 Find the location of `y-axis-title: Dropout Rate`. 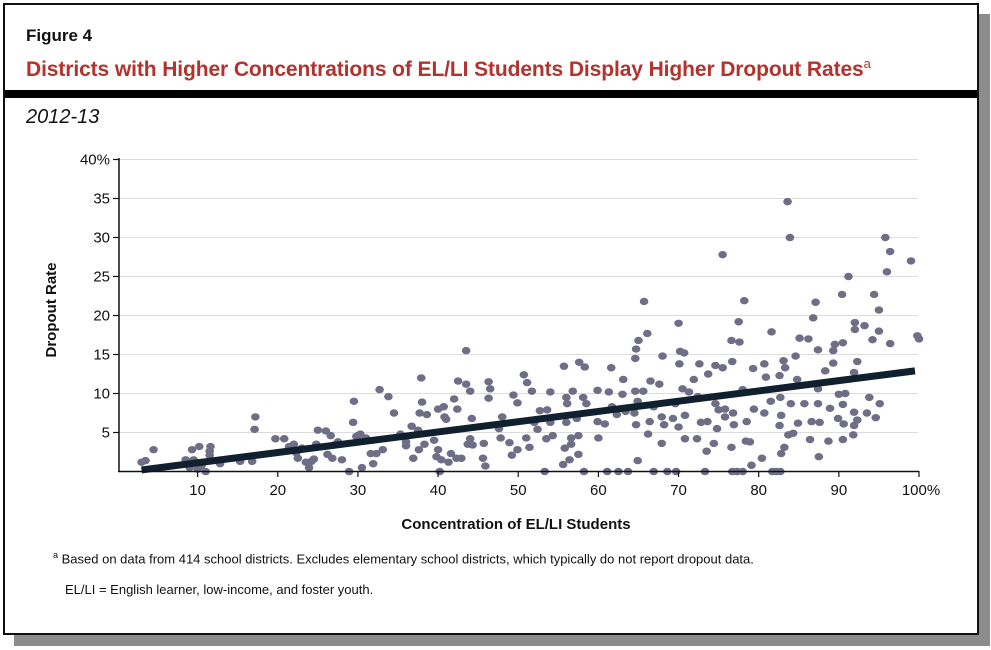

y-axis-title: Dropout Rate is located at coordinates (51, 310).